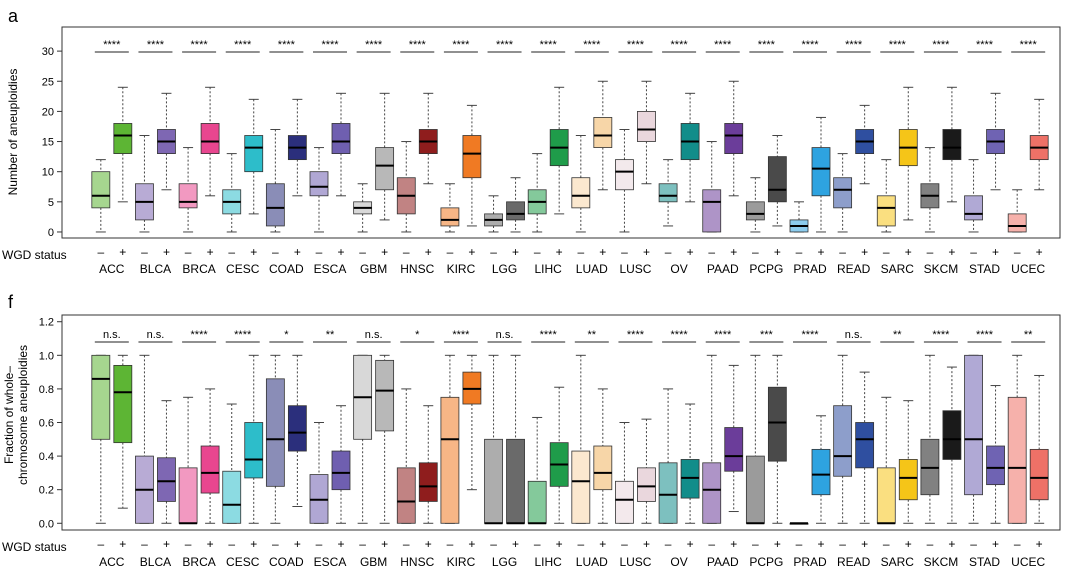 This screenshot has height=575, width=1080. What do you see at coordinates (767, 335) in the screenshot?
I see `significance-label: ***` at bounding box center [767, 335].